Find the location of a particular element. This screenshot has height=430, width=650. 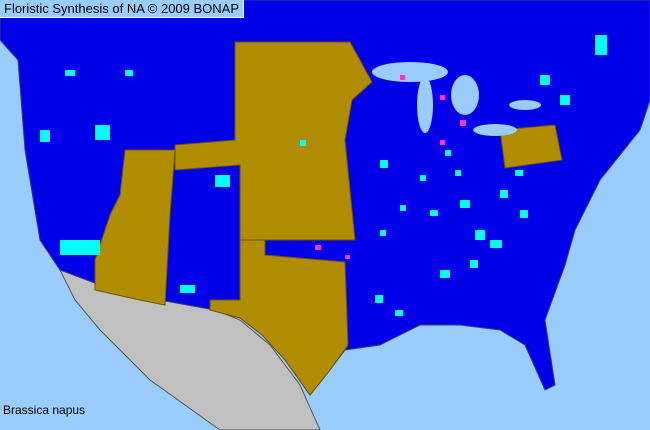

region-pennsylvania is located at coordinates (531, 146).